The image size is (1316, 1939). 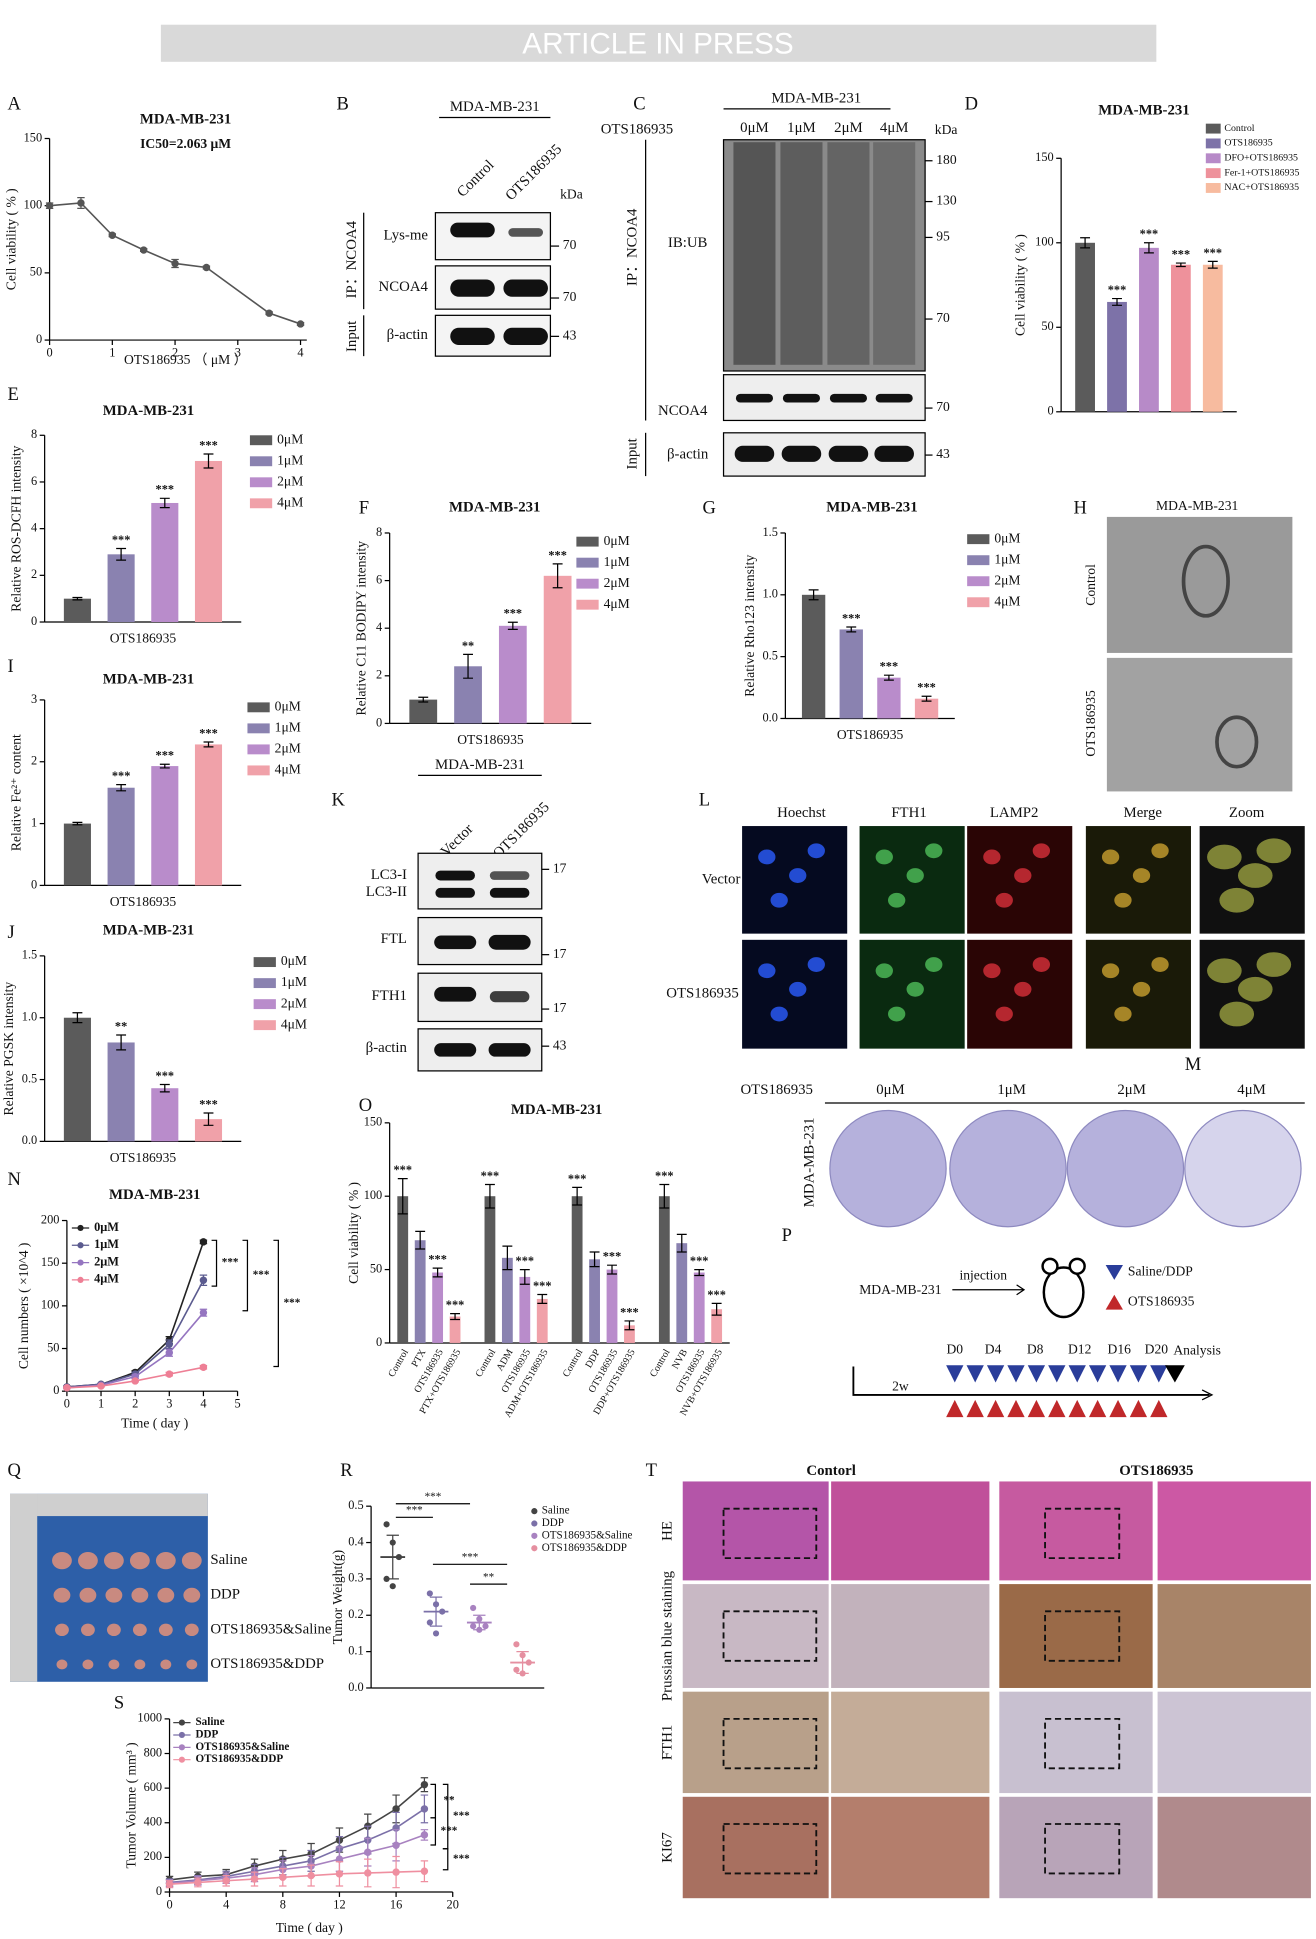 What do you see at coordinates (683, 411) in the screenshot?
I see `row-label: NCOA4` at bounding box center [683, 411].